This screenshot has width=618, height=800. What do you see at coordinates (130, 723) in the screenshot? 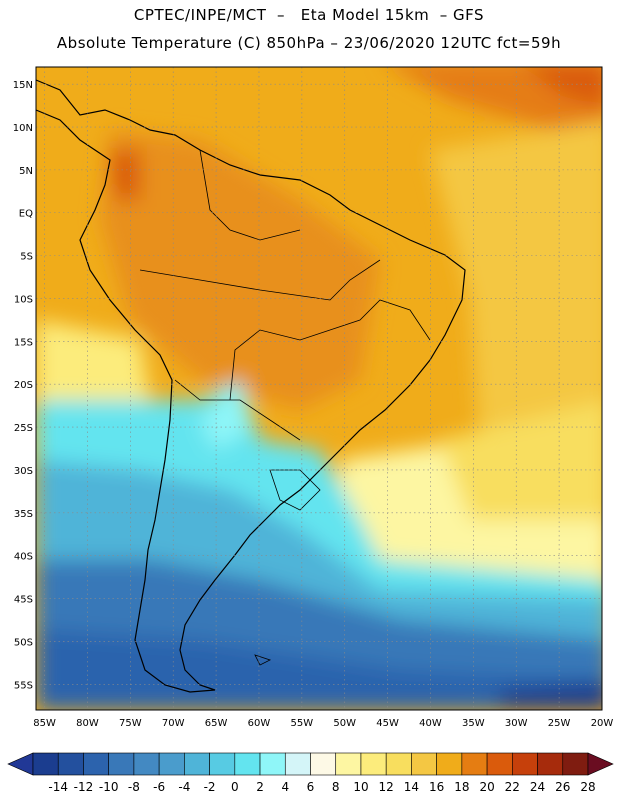
I see `lon-label: 75W` at bounding box center [130, 723].